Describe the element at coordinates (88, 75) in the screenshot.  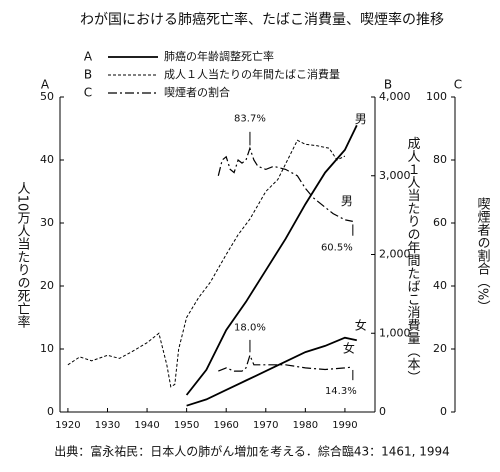
I see `legend-key: B` at that location.